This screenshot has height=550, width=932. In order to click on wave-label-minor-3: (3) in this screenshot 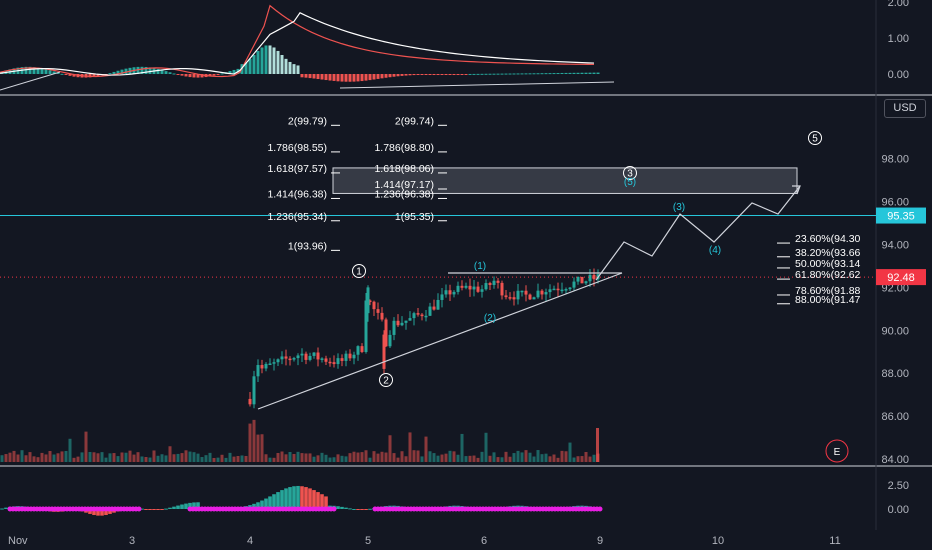, I will do `click(679, 207)`.